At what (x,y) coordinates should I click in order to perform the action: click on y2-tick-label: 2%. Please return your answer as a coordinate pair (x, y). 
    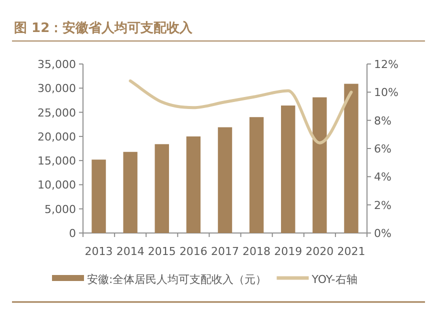
    Looking at the image, I should click on (383, 205).